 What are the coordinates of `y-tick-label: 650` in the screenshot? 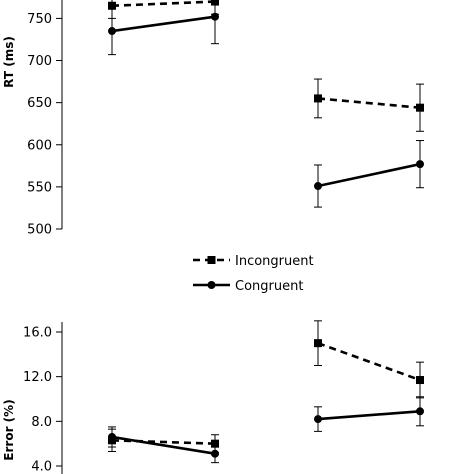 It's located at (39, 103).